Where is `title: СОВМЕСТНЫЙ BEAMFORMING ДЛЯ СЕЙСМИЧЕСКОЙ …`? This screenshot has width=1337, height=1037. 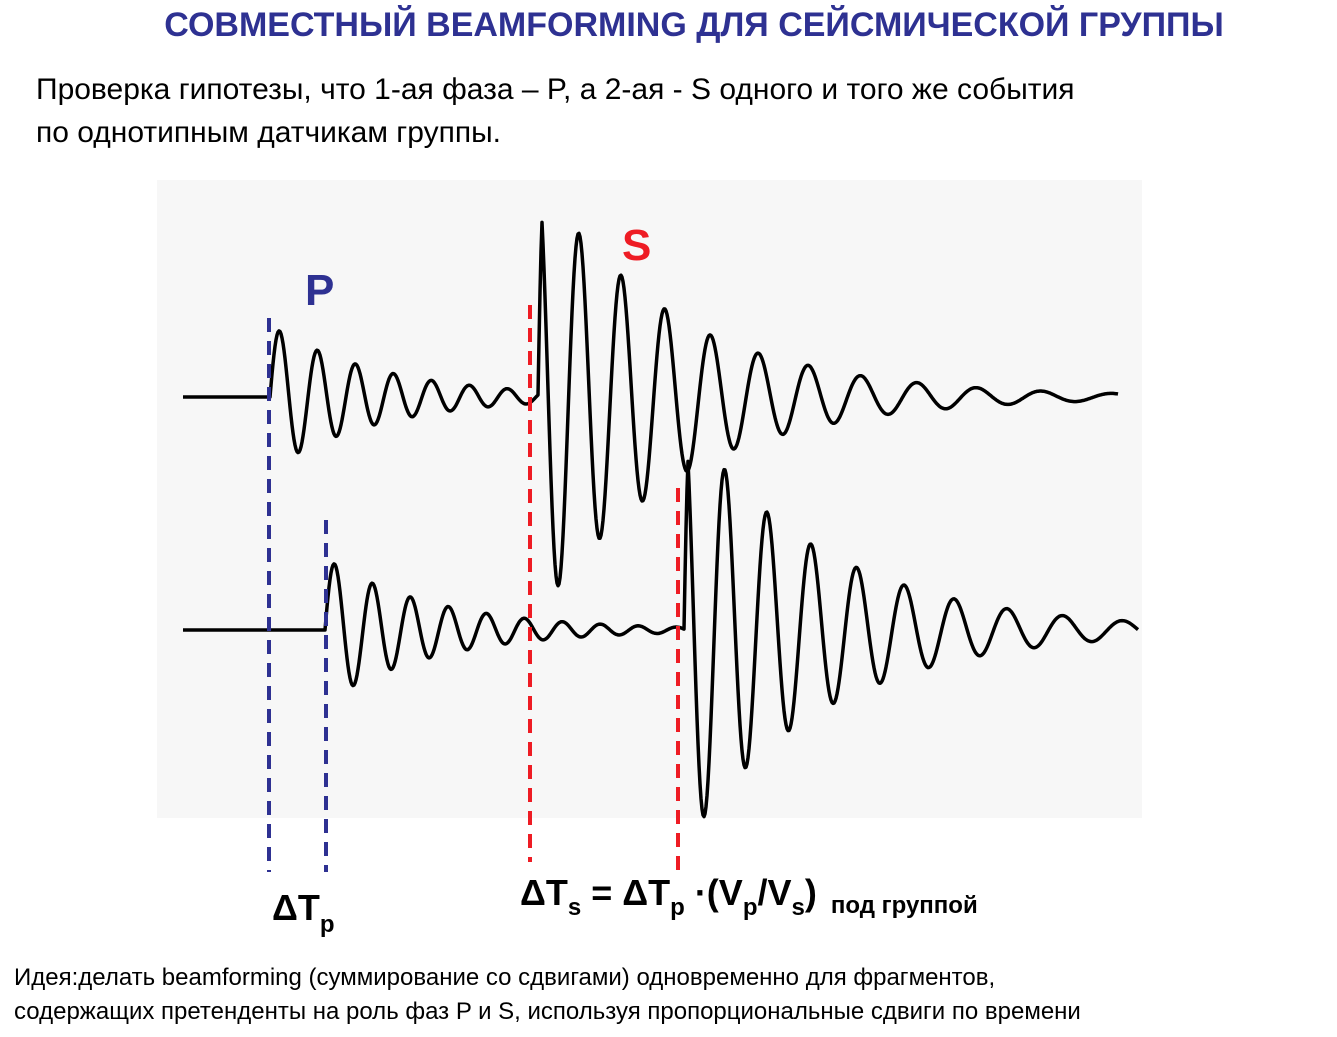 title: СОВМЕСТНЫЙ BEAMFORMING ДЛЯ СЕЙСМИЧЕСКОЙ … is located at coordinates (694, 24).